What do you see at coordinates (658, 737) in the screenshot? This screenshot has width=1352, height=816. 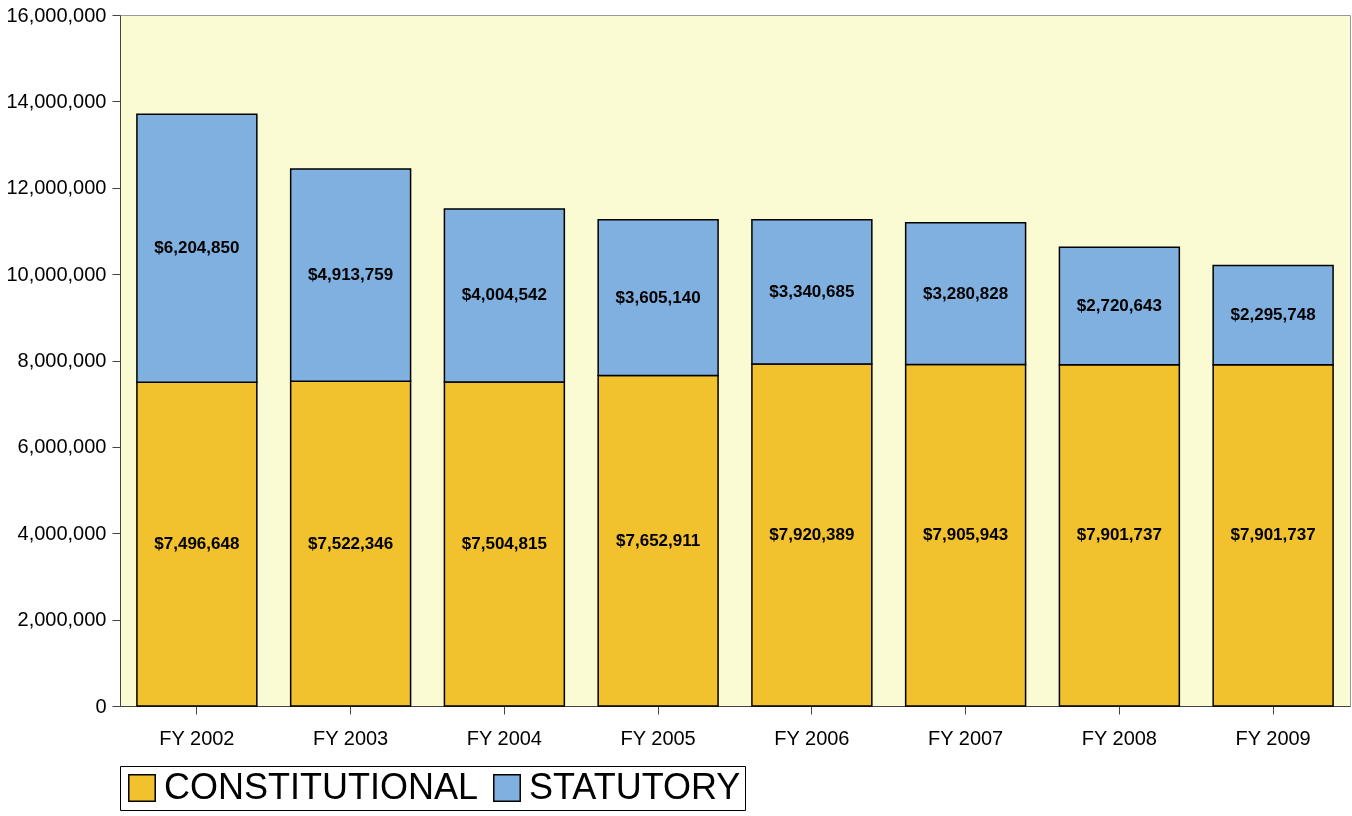 I see `x-tick-label: FY 2005` at bounding box center [658, 737].